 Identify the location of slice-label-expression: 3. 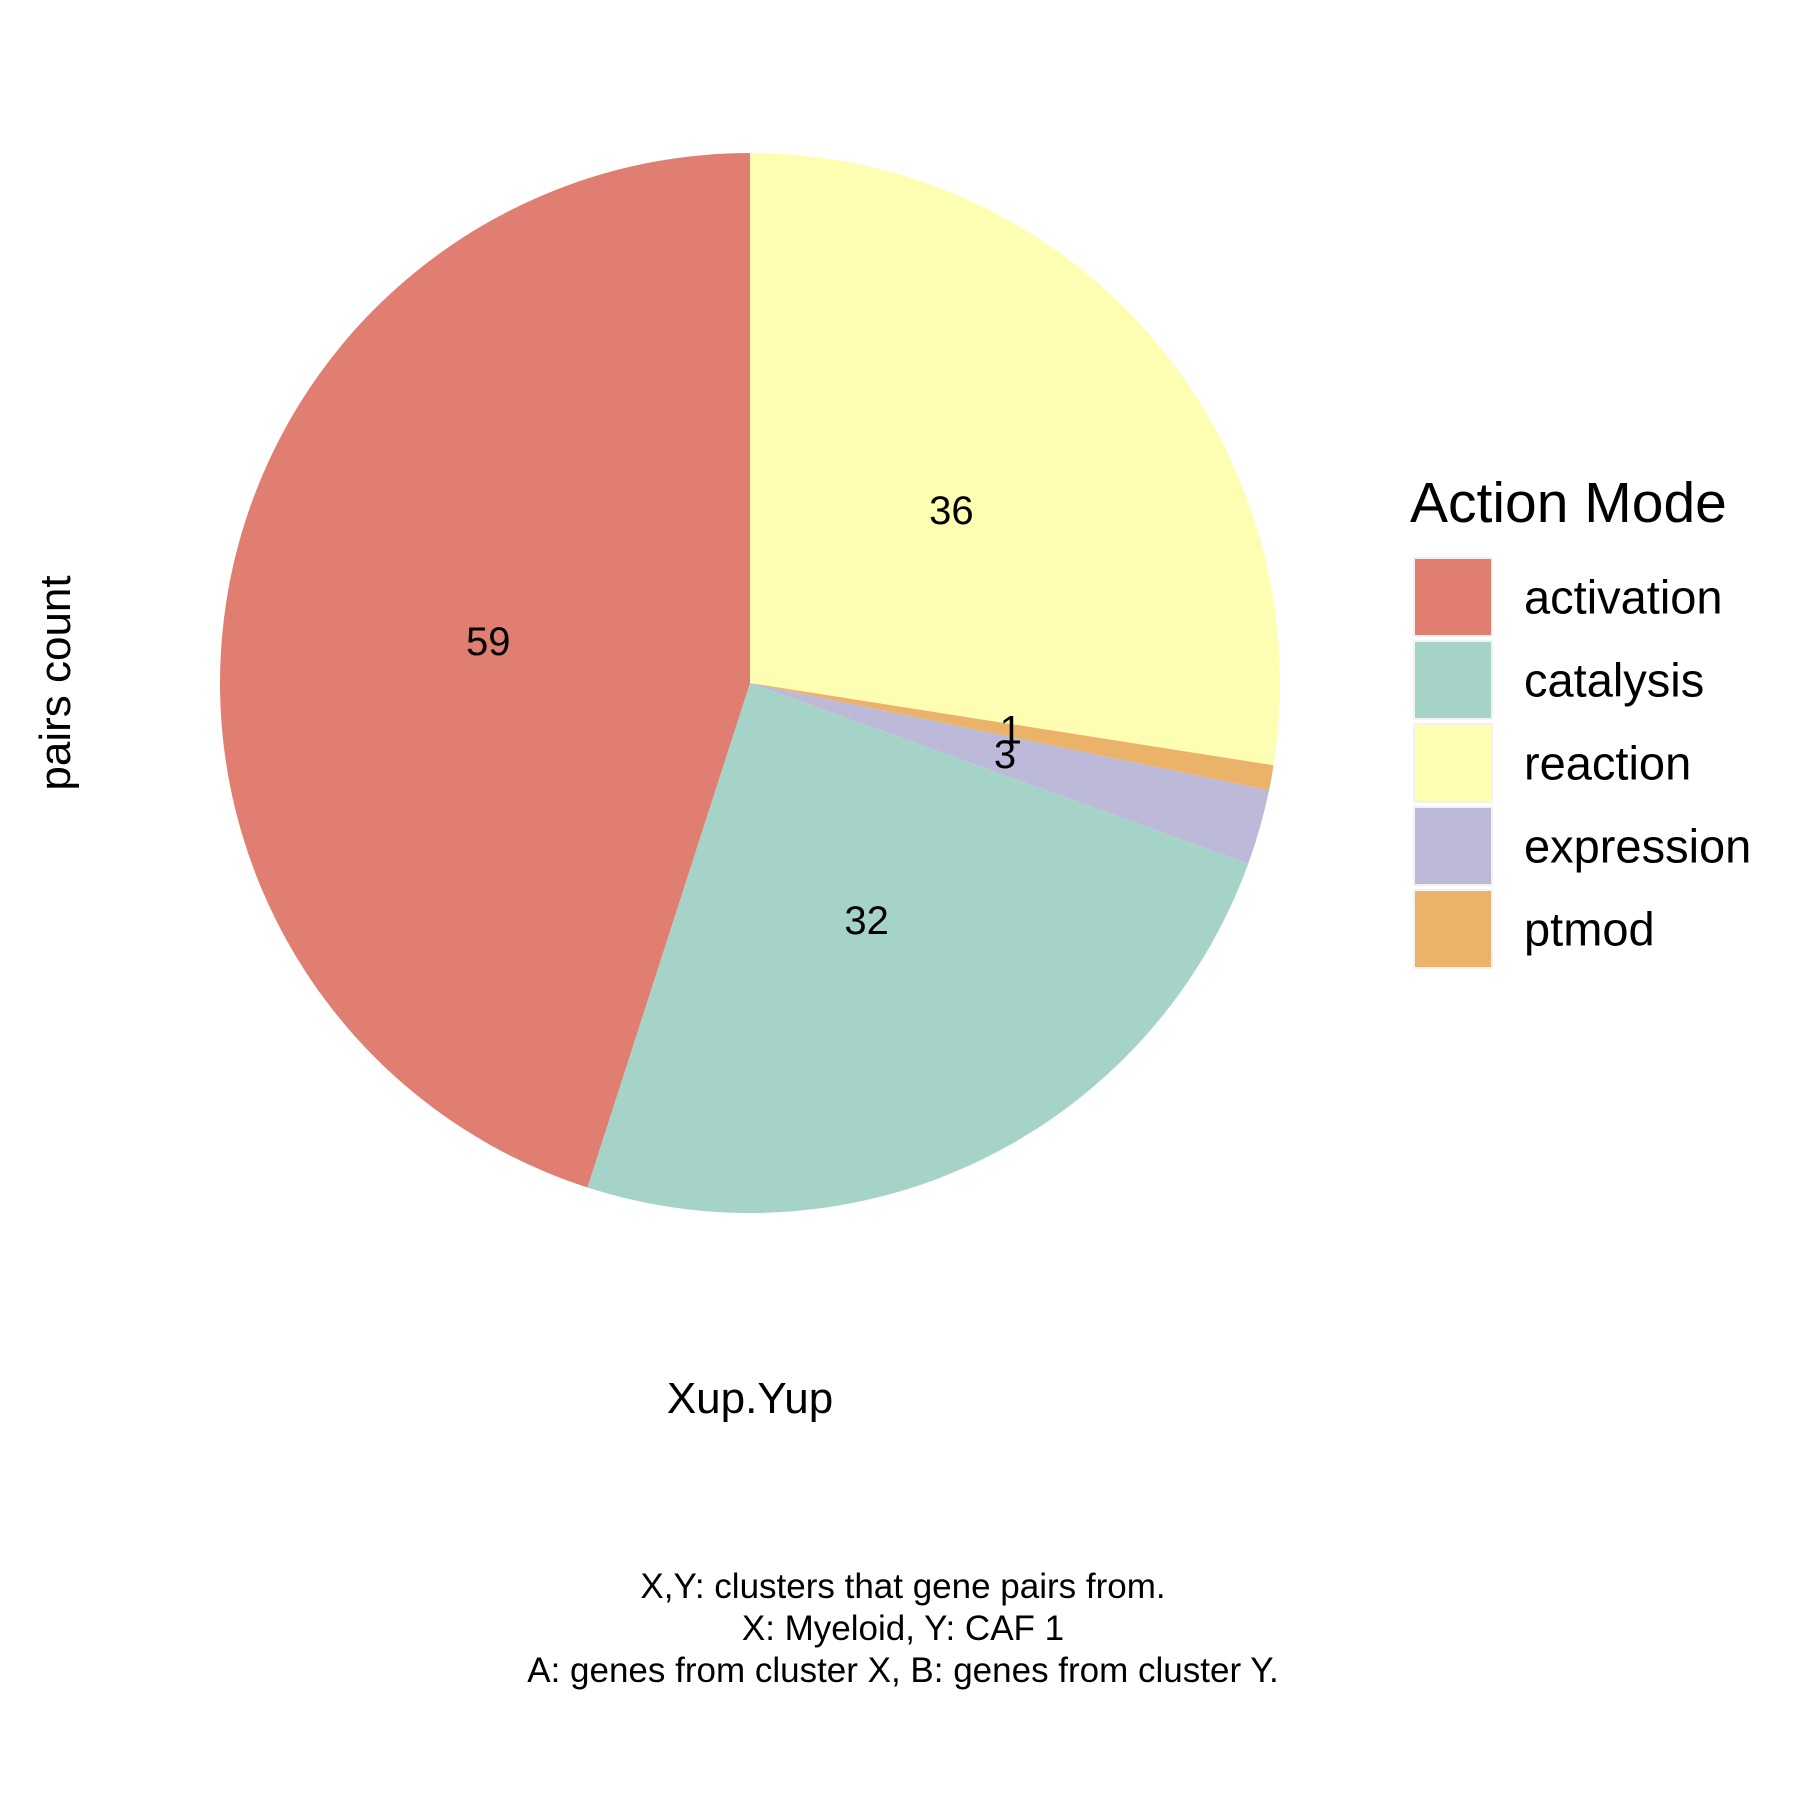
(1005, 755).